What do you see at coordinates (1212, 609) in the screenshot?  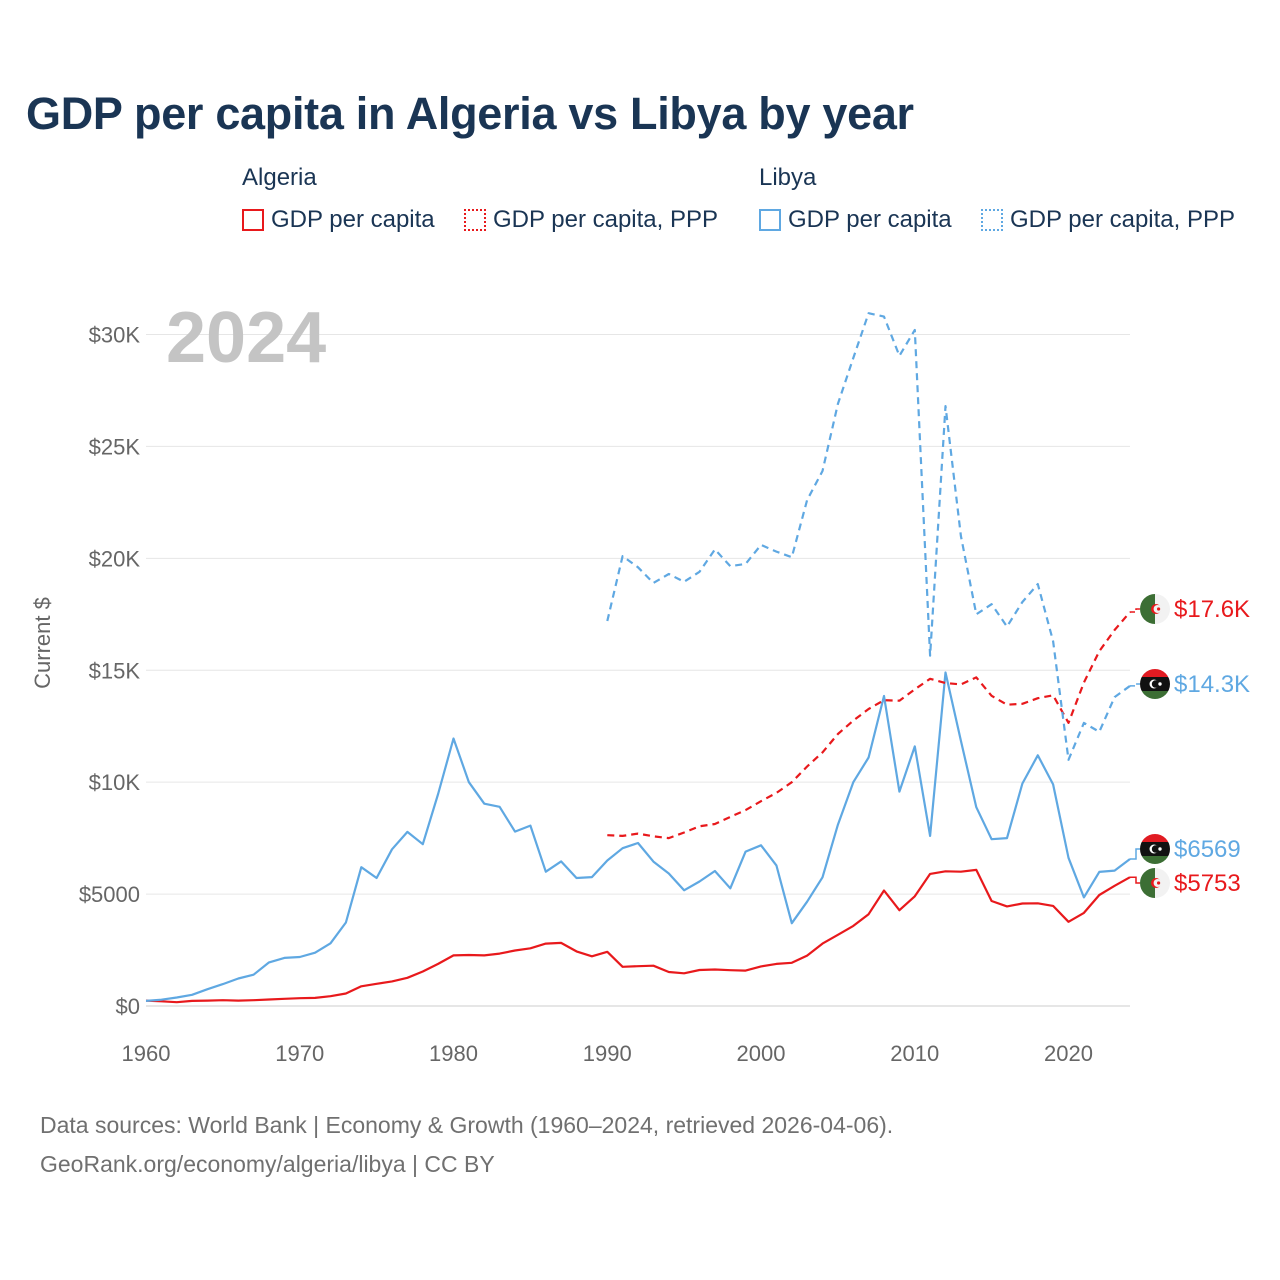 I see `end-value-label: $17.6K` at bounding box center [1212, 609].